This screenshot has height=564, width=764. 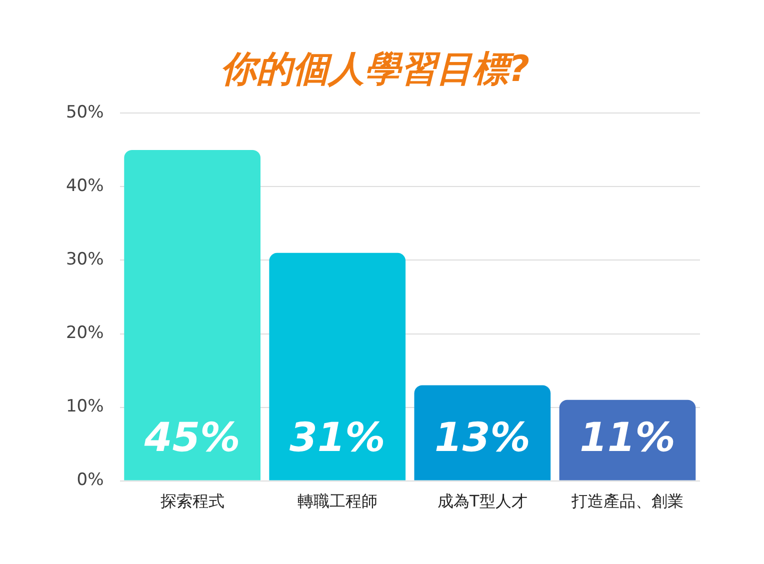 What do you see at coordinates (337, 438) in the screenshot?
I see `data-label: 31%` at bounding box center [337, 438].